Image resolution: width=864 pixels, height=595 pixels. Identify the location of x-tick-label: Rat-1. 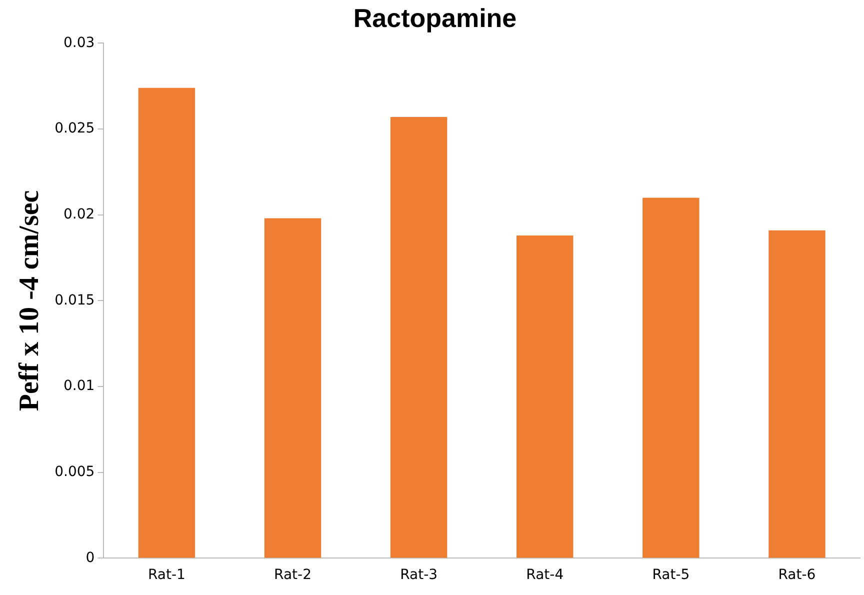
(167, 575).